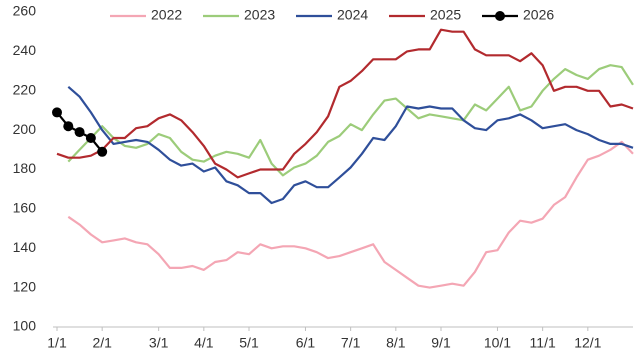  Describe the element at coordinates (25, 247) in the screenshot. I see `y-tick-label: 140` at that location.